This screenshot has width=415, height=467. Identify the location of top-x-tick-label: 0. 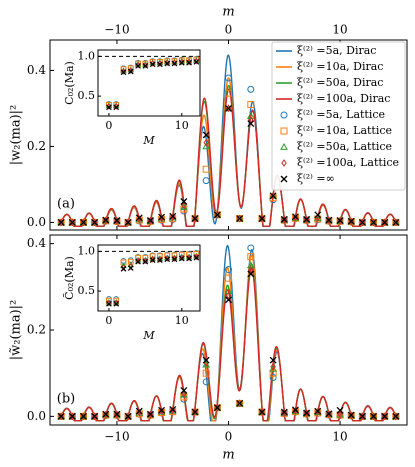
(229, 30).